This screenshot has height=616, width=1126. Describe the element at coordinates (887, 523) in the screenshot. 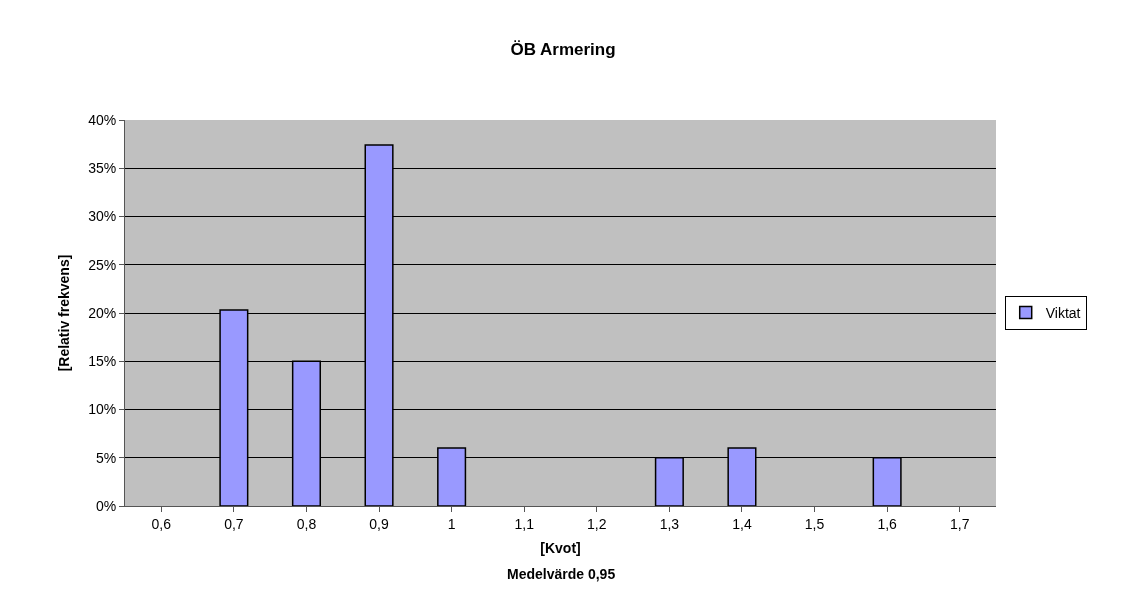

I see `x-tick-label: 1,6` at that location.